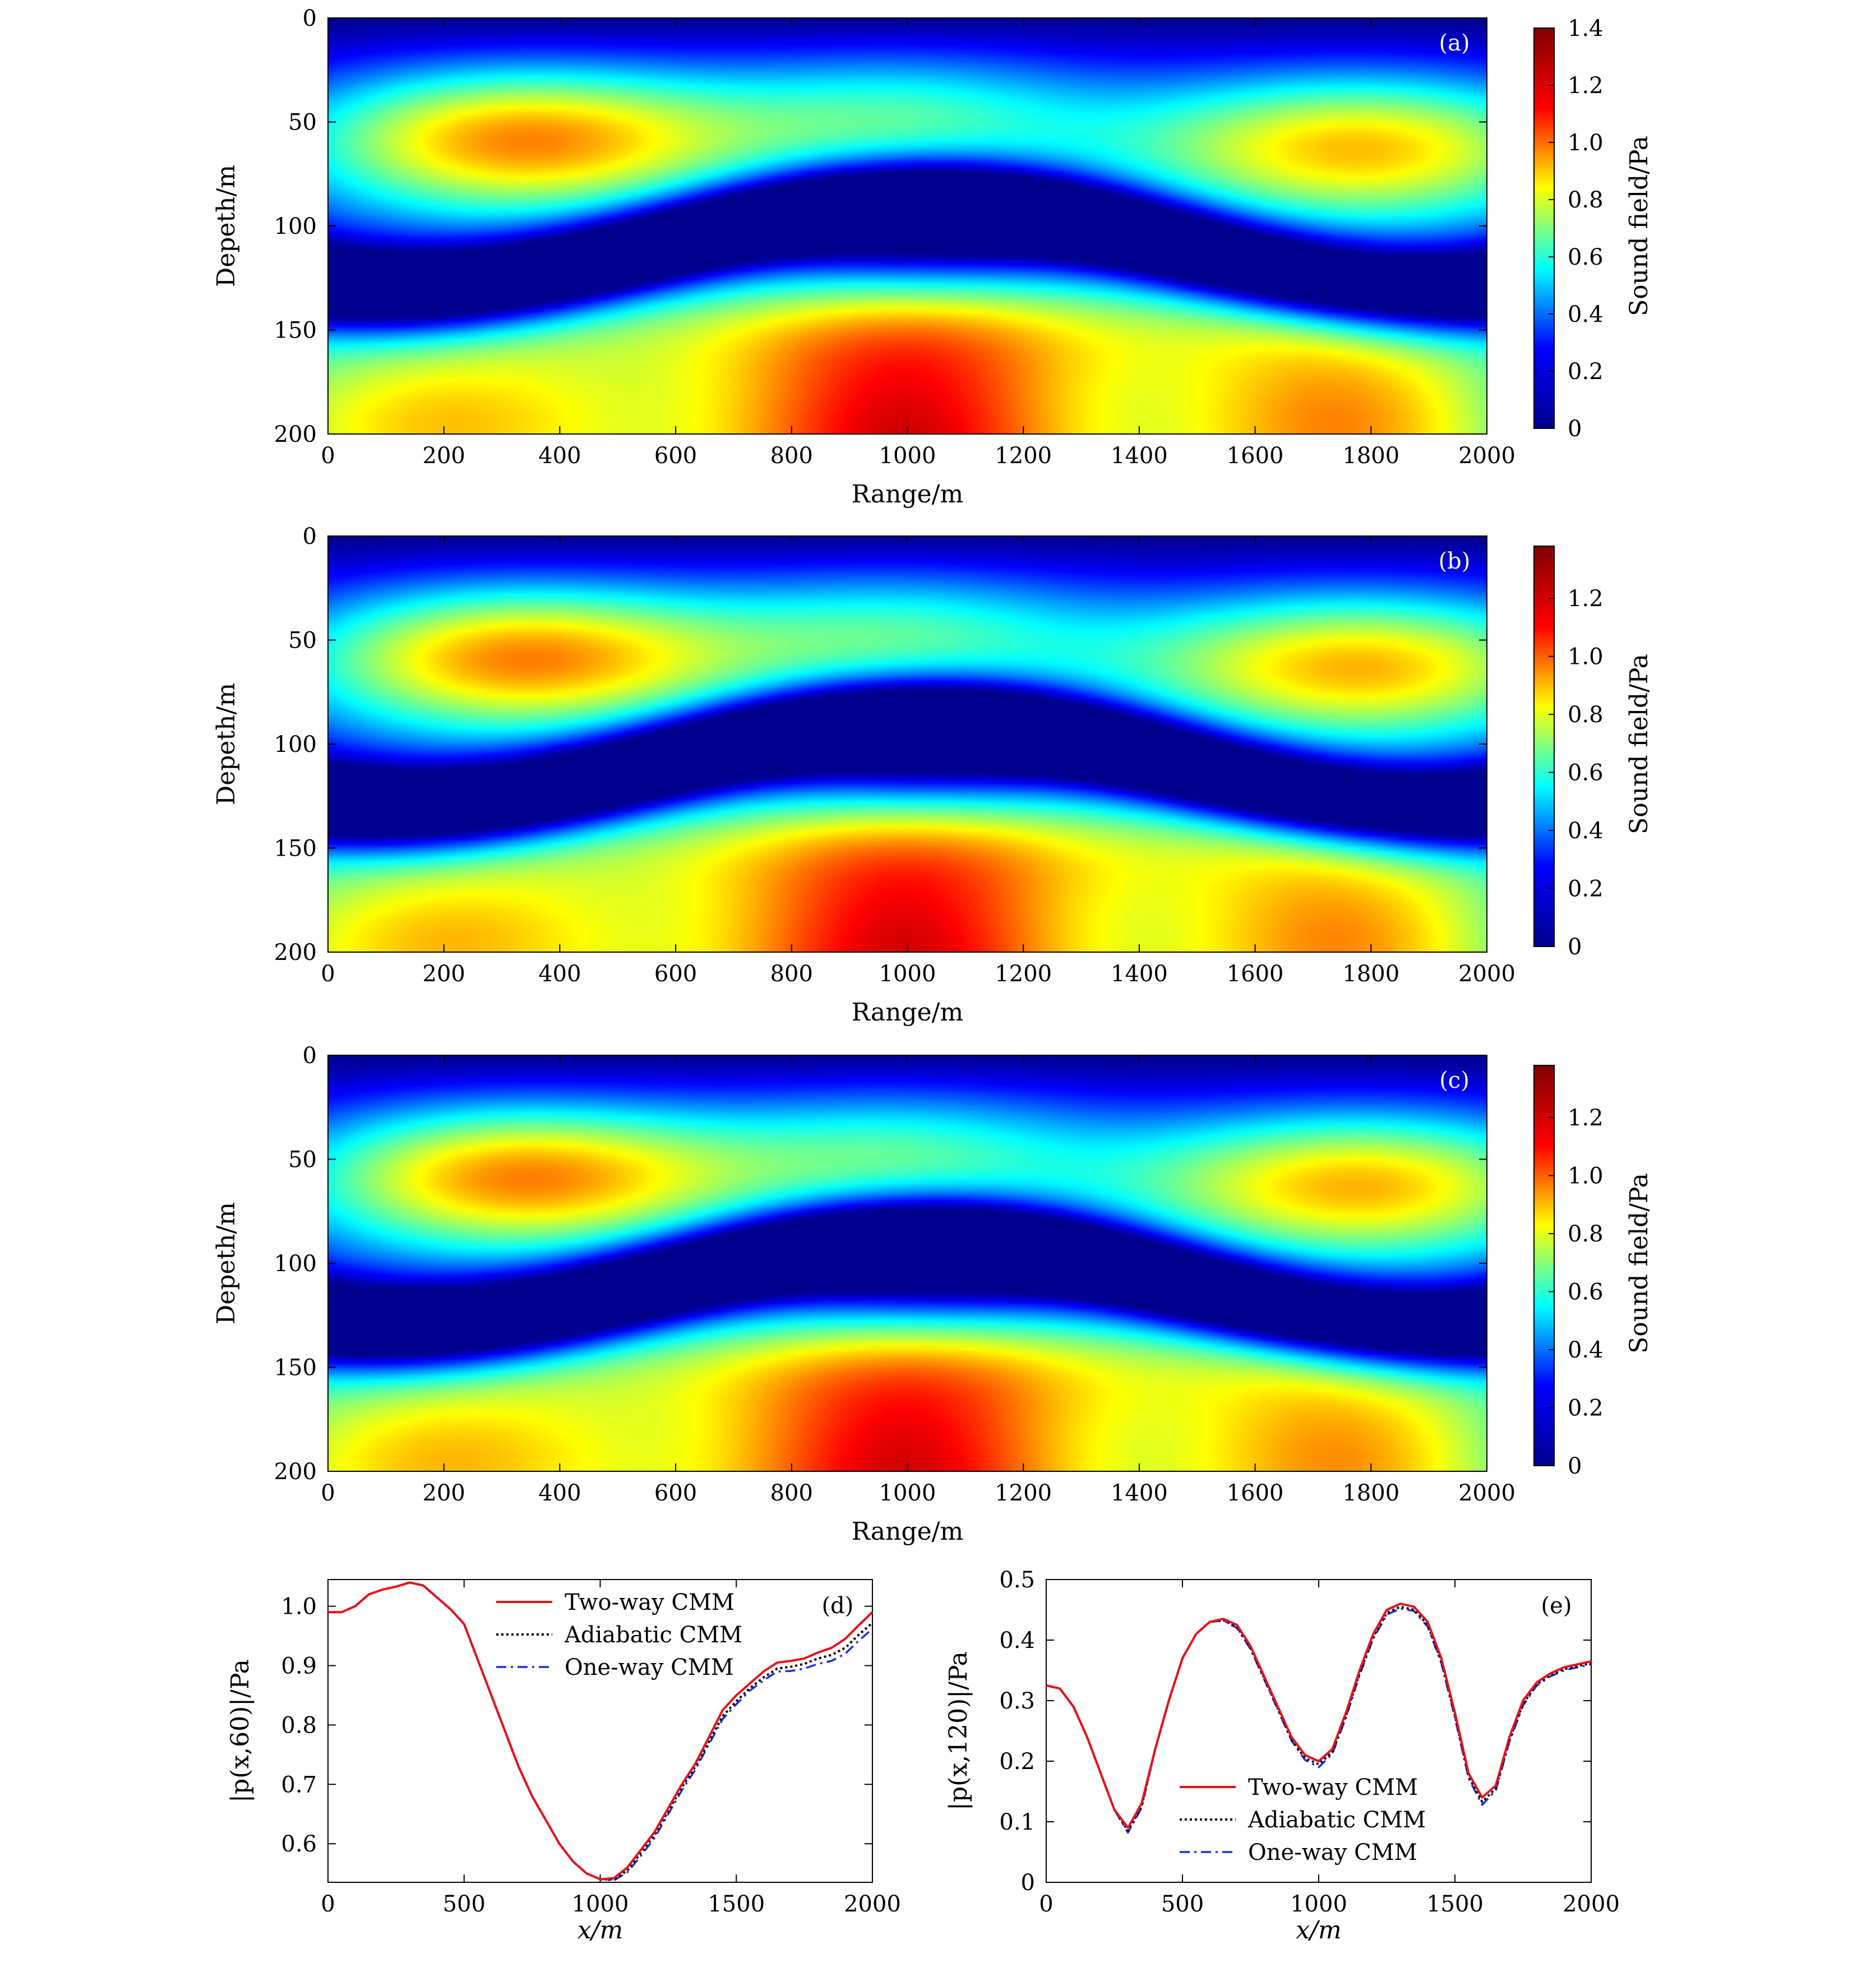  Describe the element at coordinates (1318, 1930) in the screenshot. I see `x-axis-label: x/m` at that location.